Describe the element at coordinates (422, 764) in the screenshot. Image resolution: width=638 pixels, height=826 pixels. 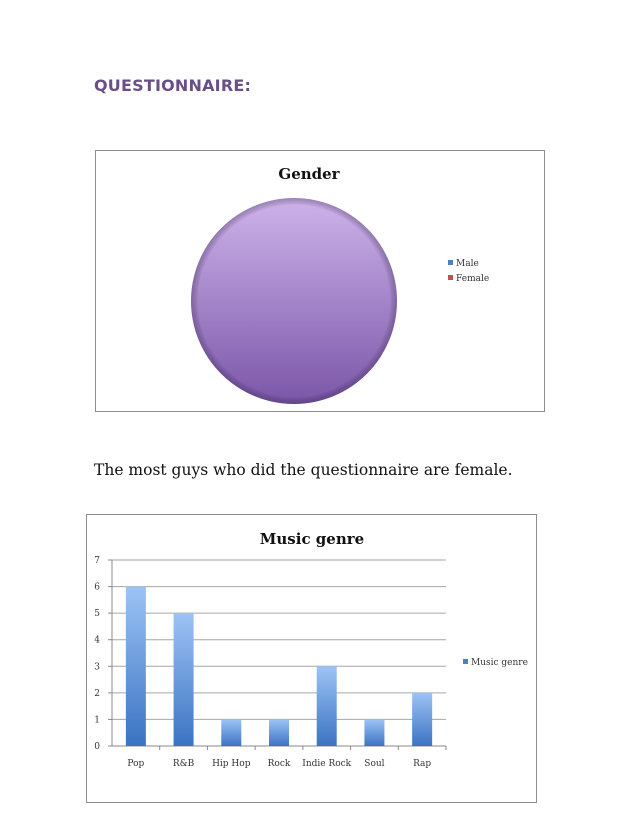
I see `x-tick-label: Rap` at that location.